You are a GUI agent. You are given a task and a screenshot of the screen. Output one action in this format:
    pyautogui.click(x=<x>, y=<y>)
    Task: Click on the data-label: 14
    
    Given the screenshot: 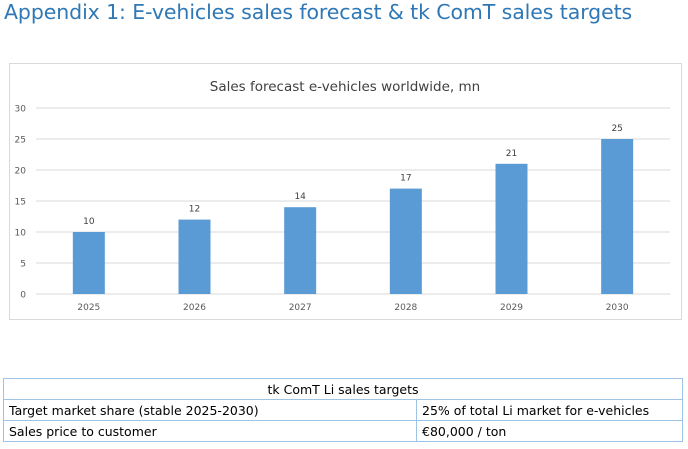 What is the action you would take?
    pyautogui.click(x=300, y=197)
    